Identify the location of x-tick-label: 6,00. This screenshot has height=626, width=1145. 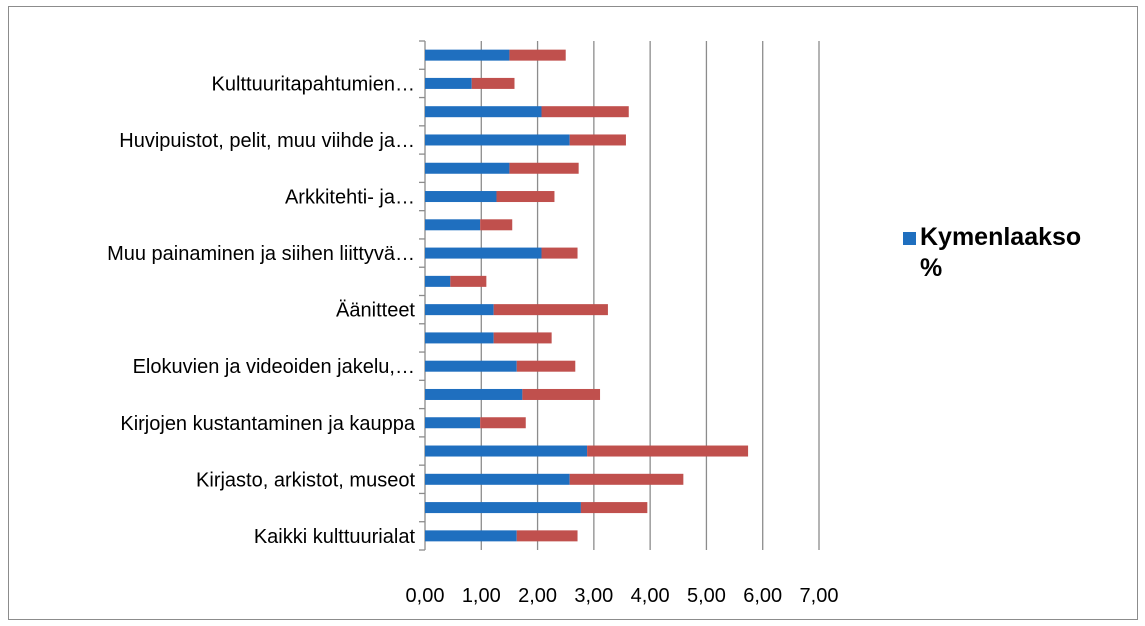
(762, 596).